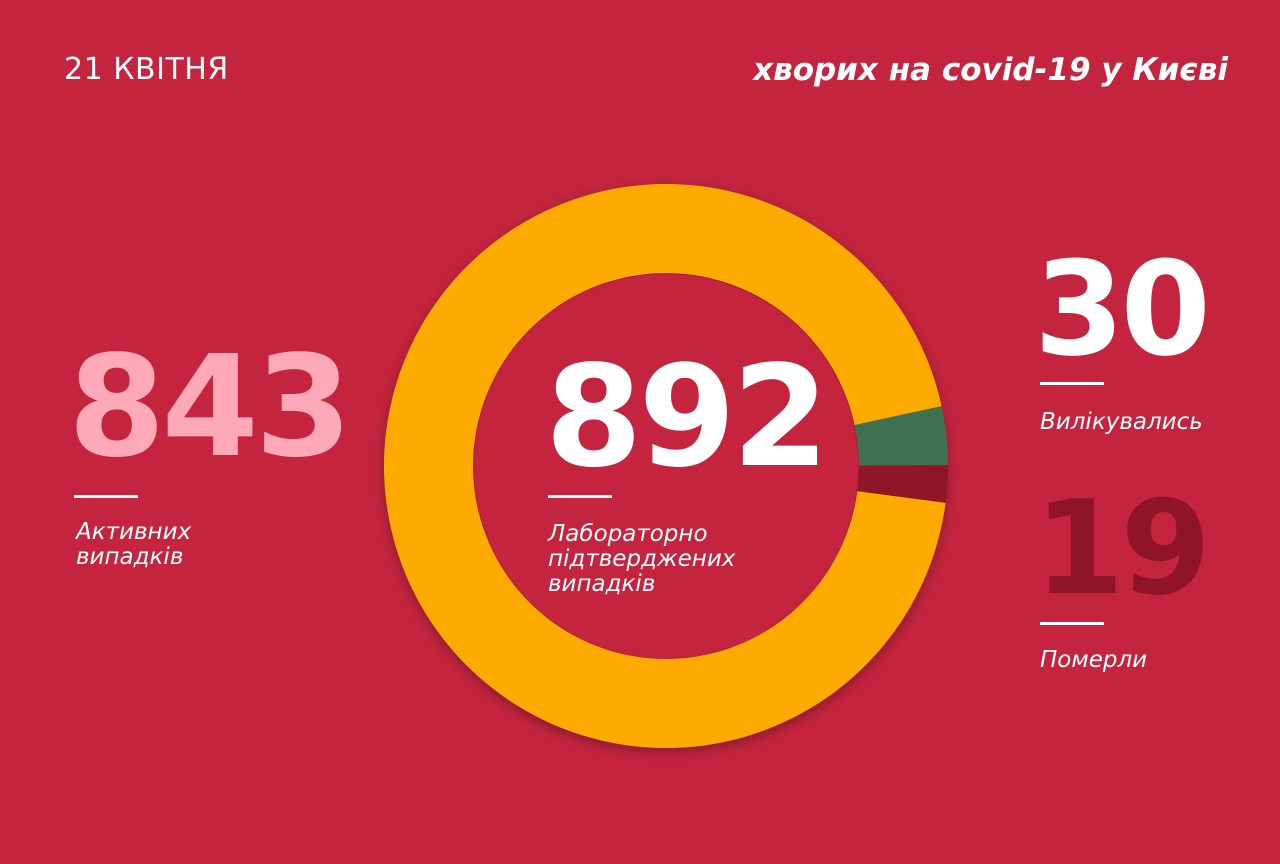  What do you see at coordinates (130, 557) in the screenshot?
I see `active-cases-label-line: випадків` at bounding box center [130, 557].